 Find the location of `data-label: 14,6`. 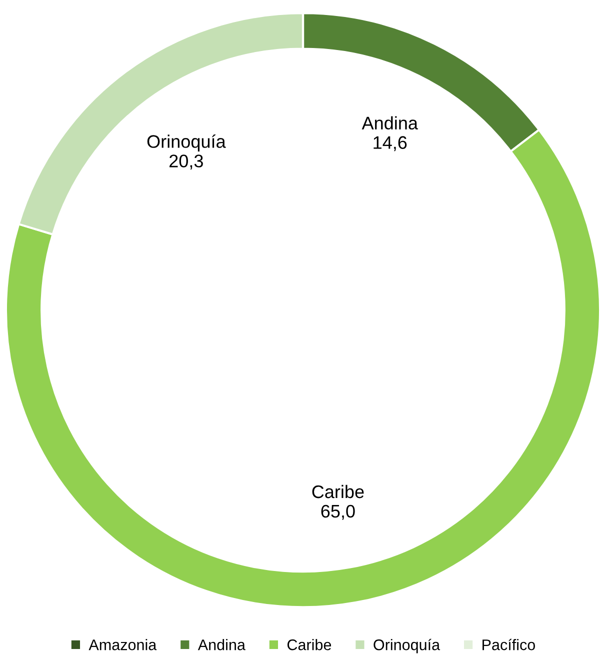

data-label: 14,6 is located at coordinates (390, 144).